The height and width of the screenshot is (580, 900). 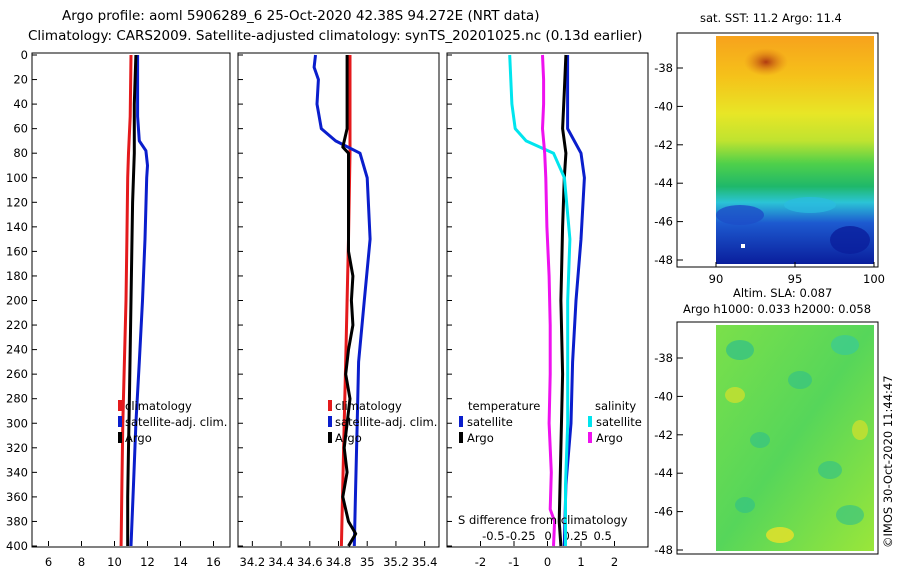 I want to click on temperature-legend: climatology satellite-adj. clim. Argo, so click(x=172, y=422).